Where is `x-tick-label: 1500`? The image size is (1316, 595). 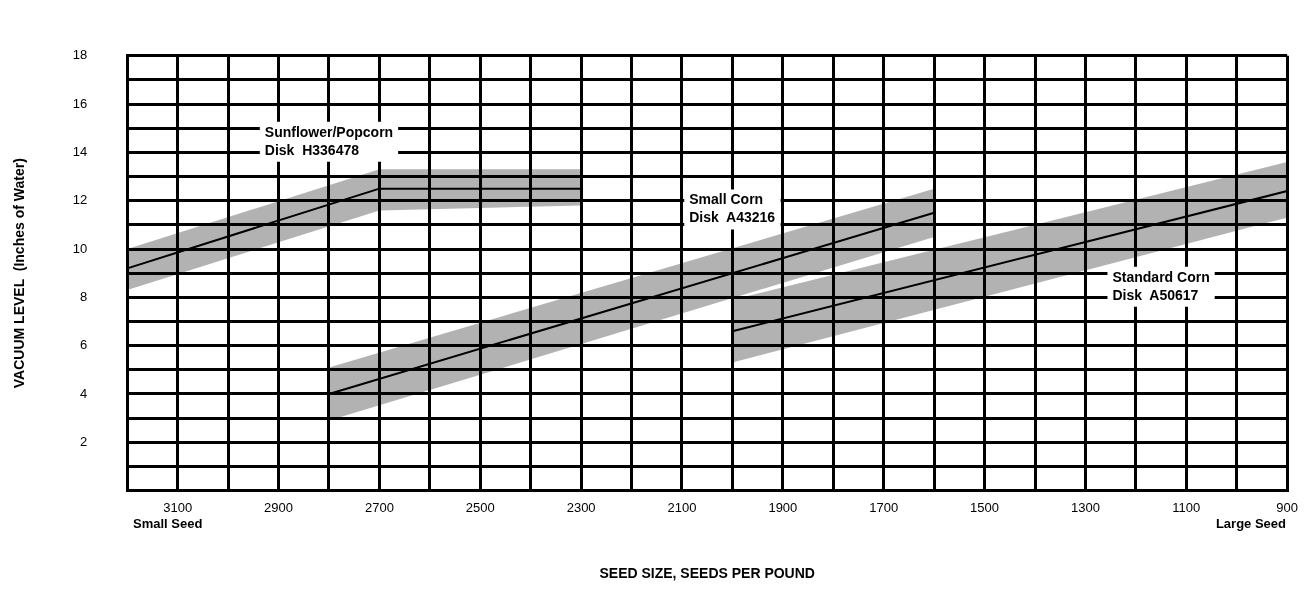
x-tick-label: 1500 is located at coordinates (985, 507).